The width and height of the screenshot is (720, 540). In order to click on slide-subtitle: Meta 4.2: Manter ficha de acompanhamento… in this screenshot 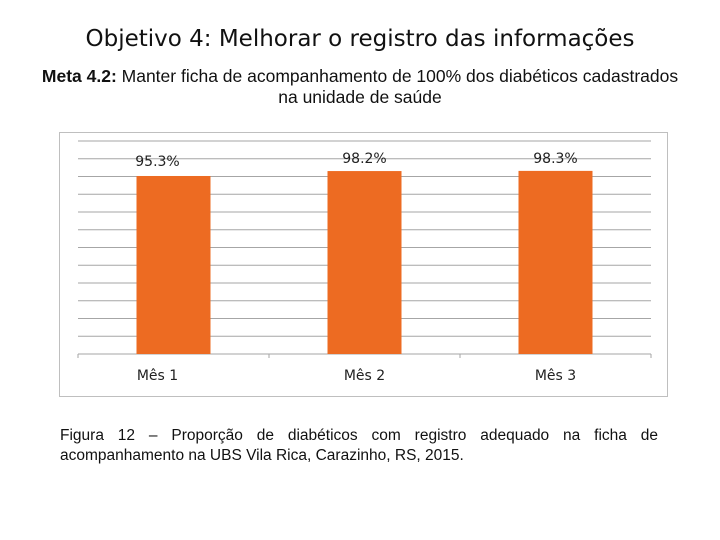, I will do `click(360, 87)`.